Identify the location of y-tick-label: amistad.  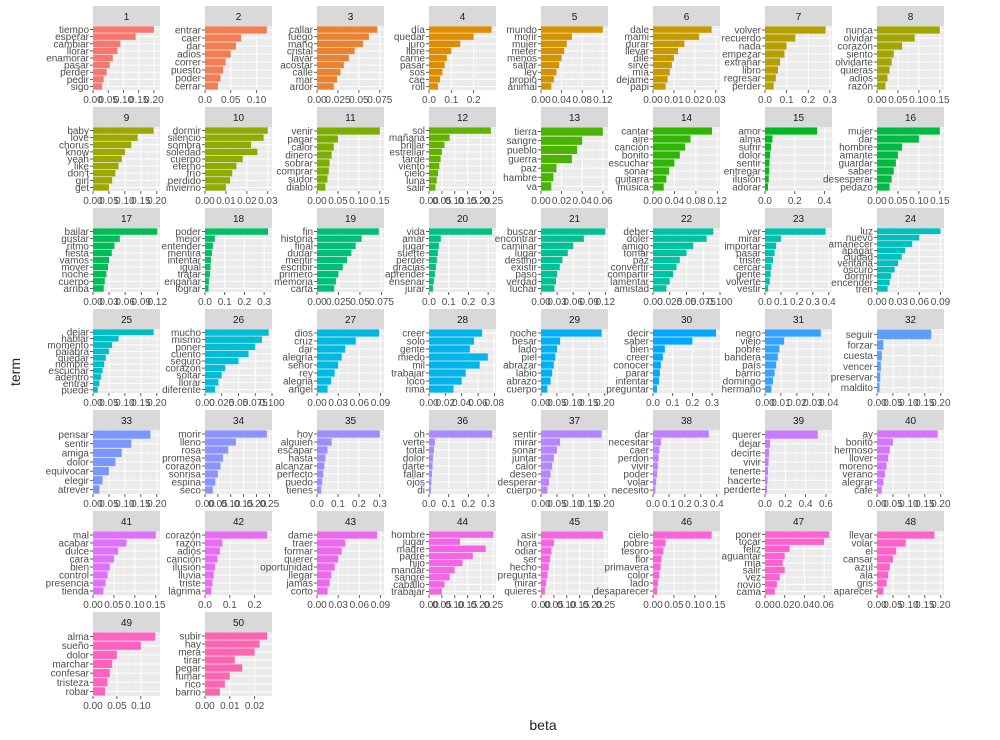
(631, 289).